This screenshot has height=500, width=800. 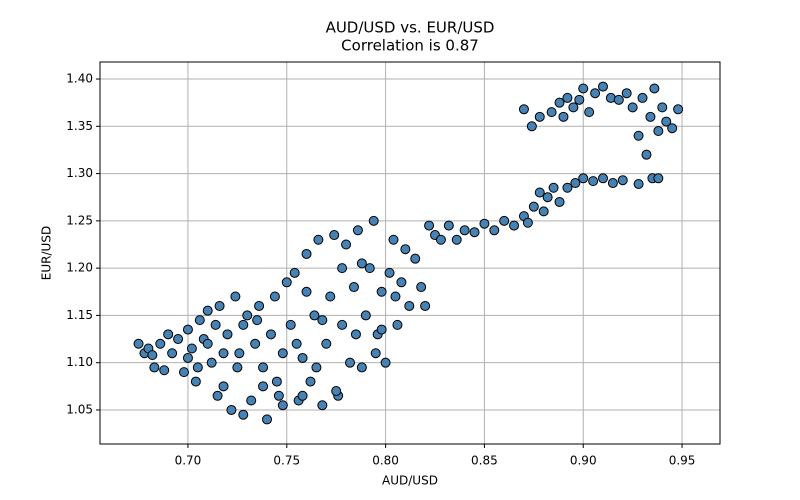 I want to click on chart-title: AUD/USD vs. EUR/USD, so click(x=410, y=28).